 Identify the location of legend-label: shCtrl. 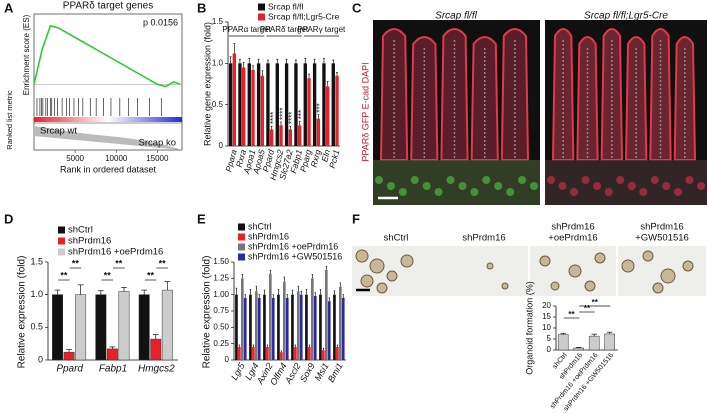
(80, 230).